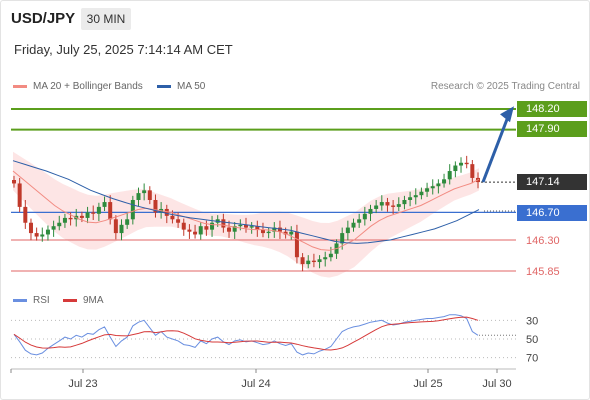 The height and width of the screenshot is (400, 590). Describe the element at coordinates (552, 109) in the screenshot. I see `level-tag-r2: 148.20` at that location.